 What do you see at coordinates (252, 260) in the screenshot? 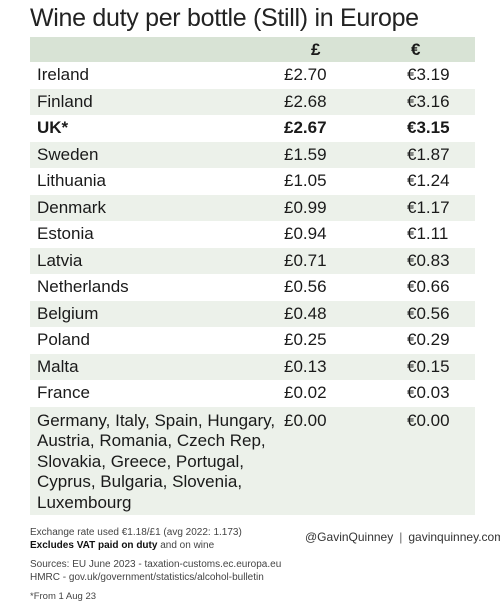
I see `table-row: Latvia £0.71 €0.83` at bounding box center [252, 260].